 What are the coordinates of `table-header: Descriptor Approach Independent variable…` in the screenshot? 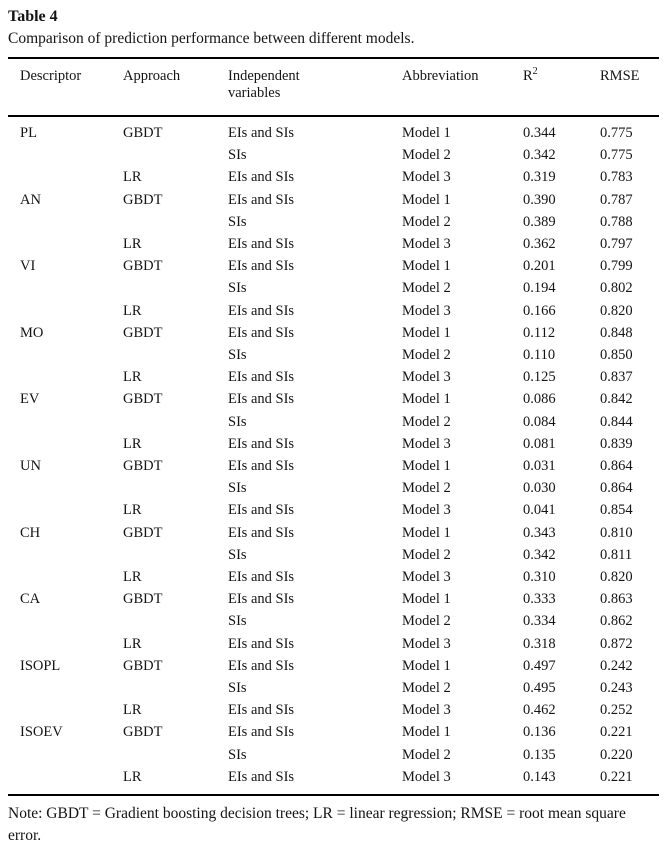 It's located at (333, 87).